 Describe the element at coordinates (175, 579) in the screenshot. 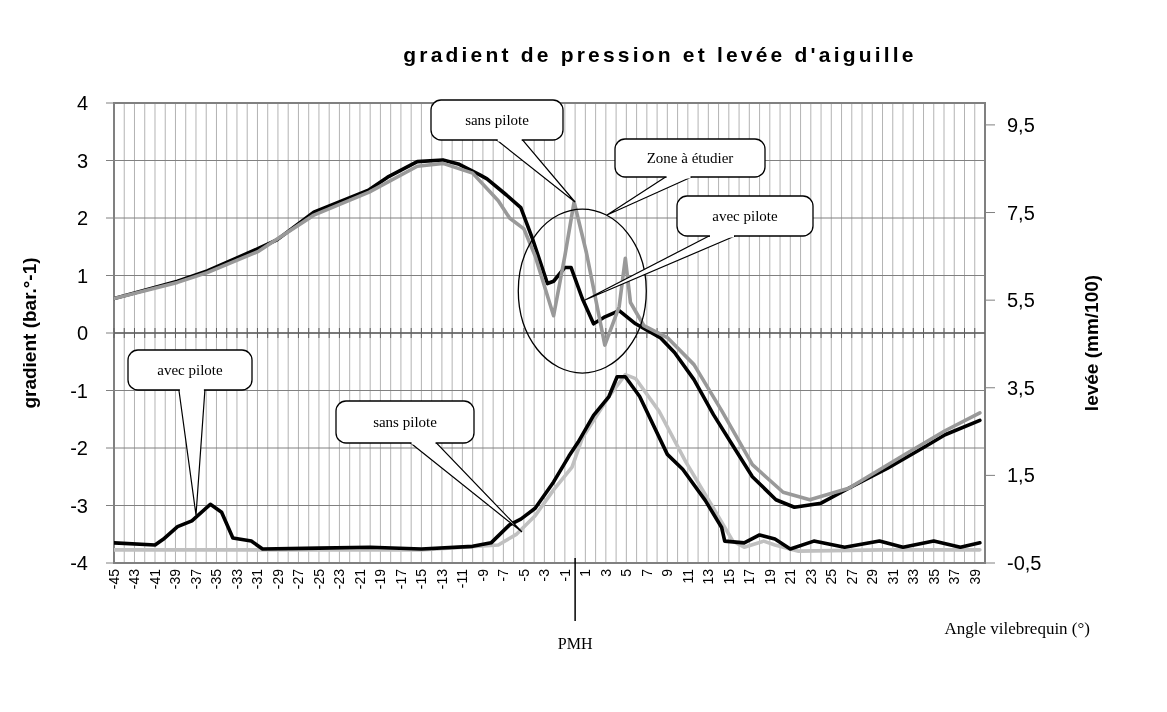

I see `x-tick-label: -39` at that location.